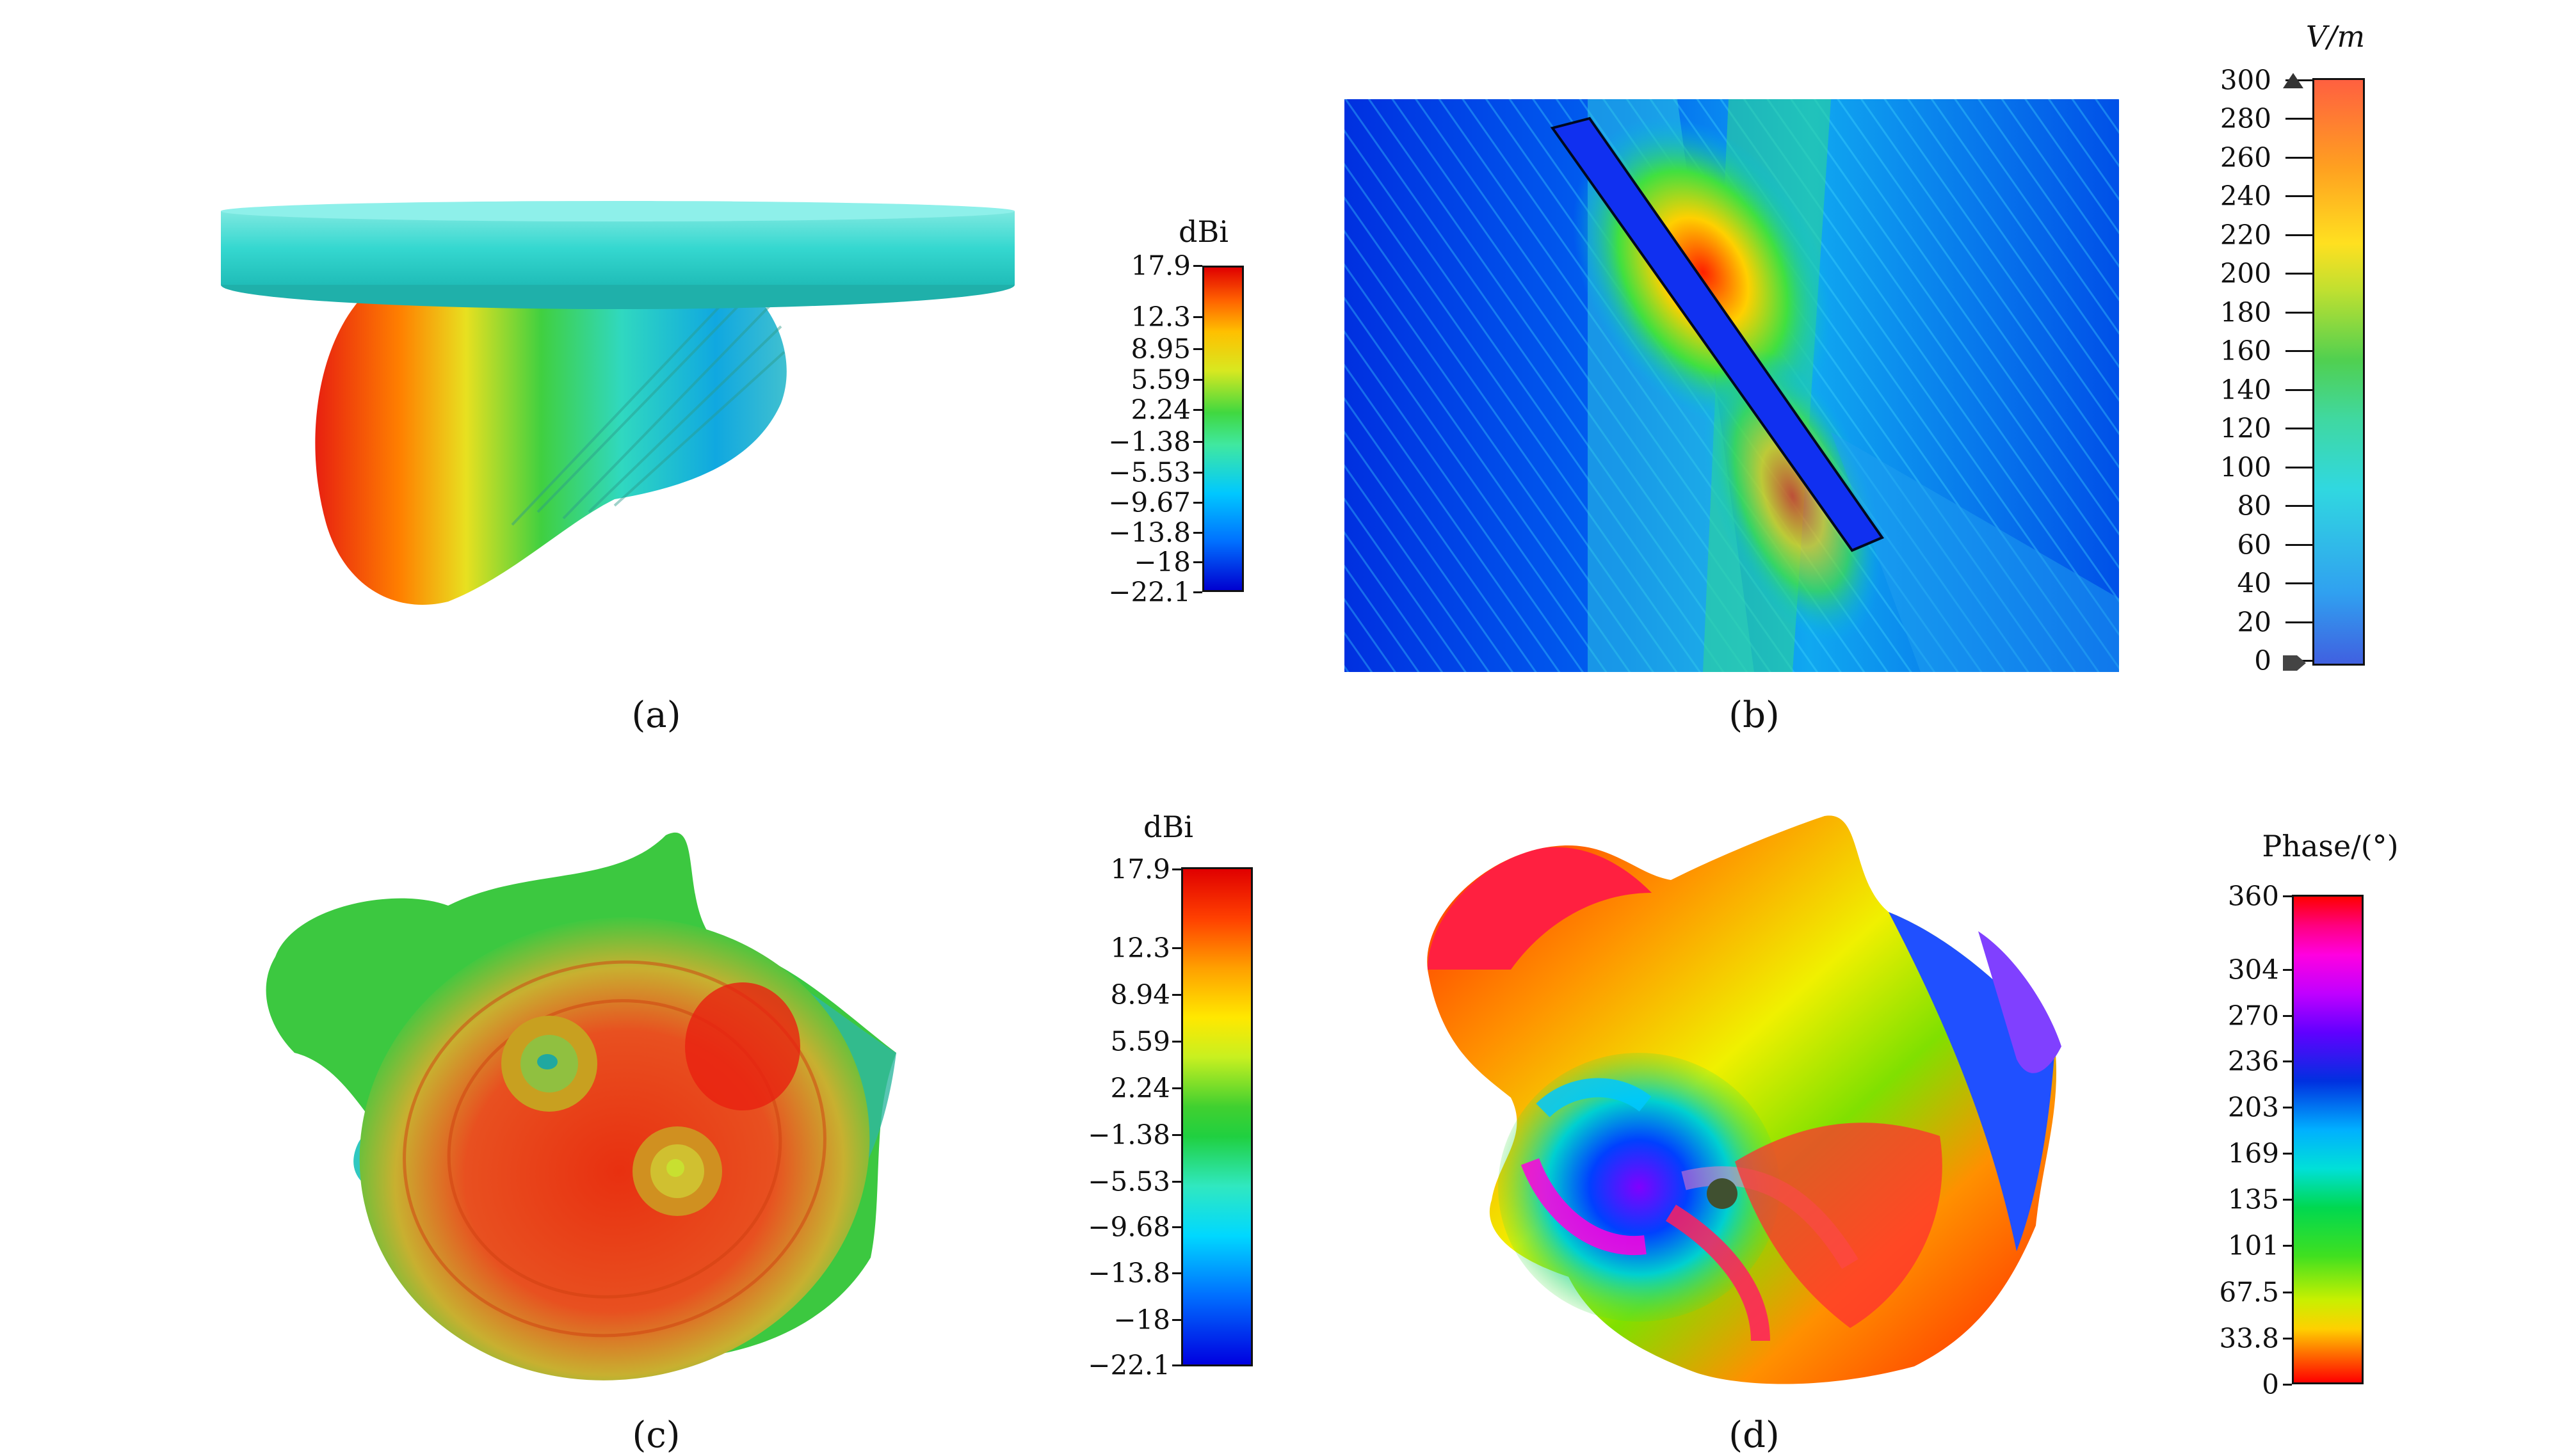  Describe the element at coordinates (1129, 1181) in the screenshot. I see `colorbar-c-tick-label: −5.53` at that location.